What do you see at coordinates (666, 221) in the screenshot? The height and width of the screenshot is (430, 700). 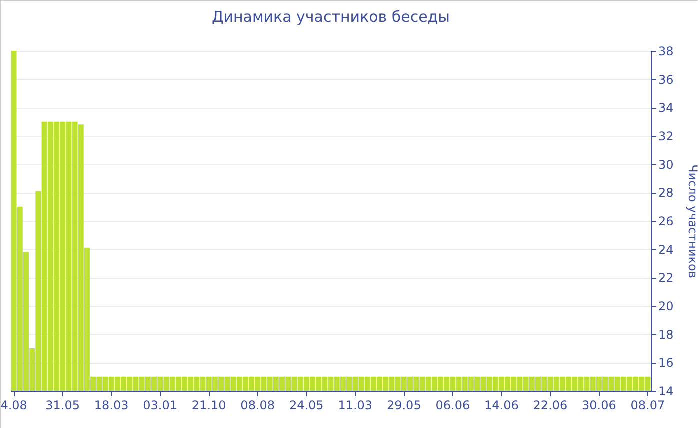 I see `y-tick-label: 26` at bounding box center [666, 221].